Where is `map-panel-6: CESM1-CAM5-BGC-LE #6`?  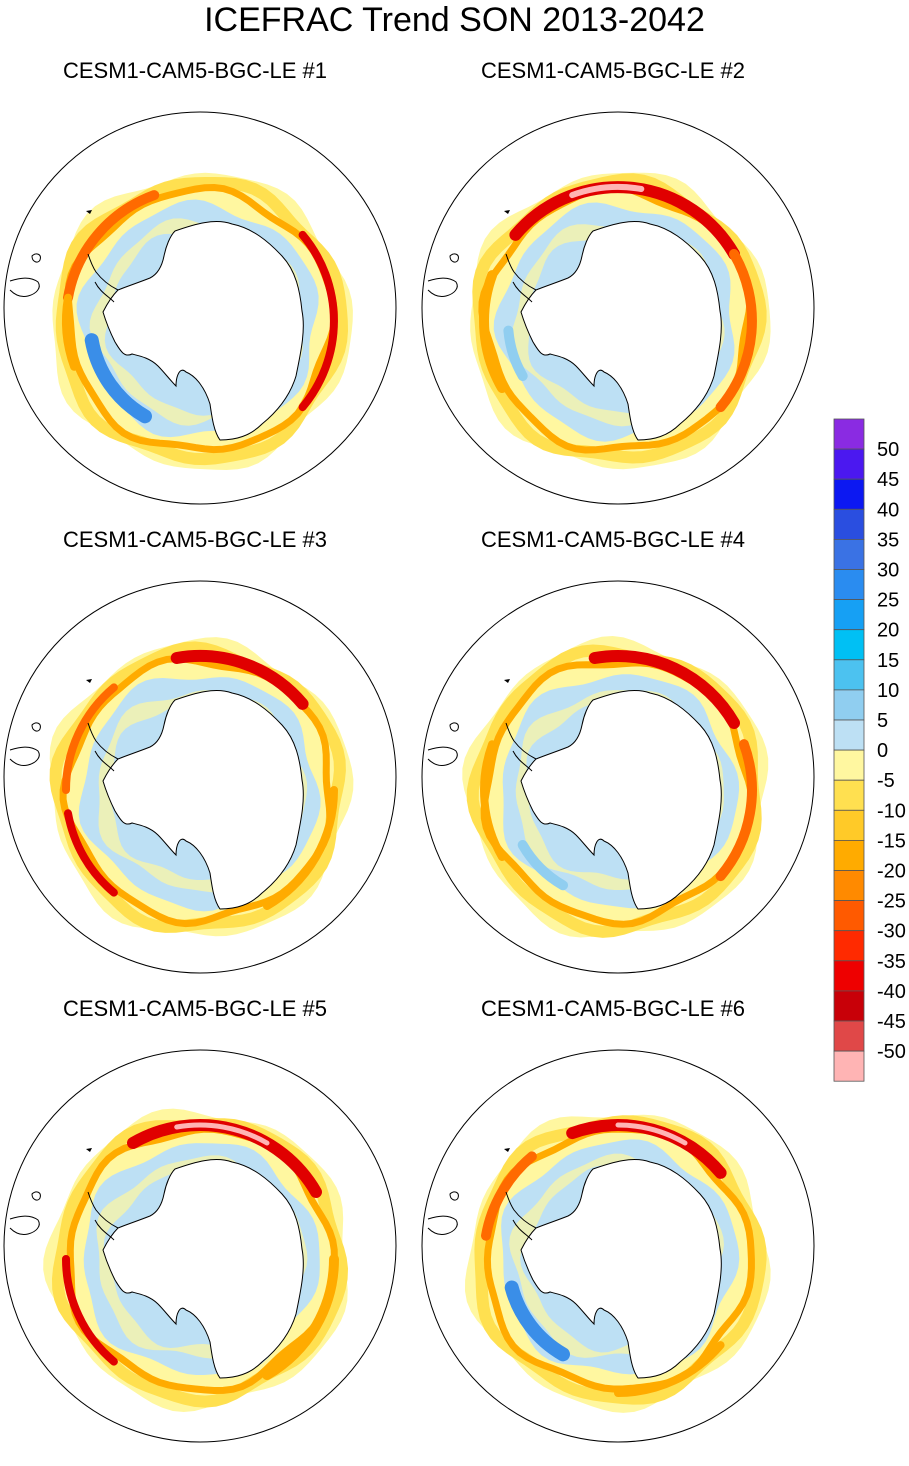 map-panel-6: CESM1-CAM5-BGC-LE #6 is located at coordinates (623, 1231).